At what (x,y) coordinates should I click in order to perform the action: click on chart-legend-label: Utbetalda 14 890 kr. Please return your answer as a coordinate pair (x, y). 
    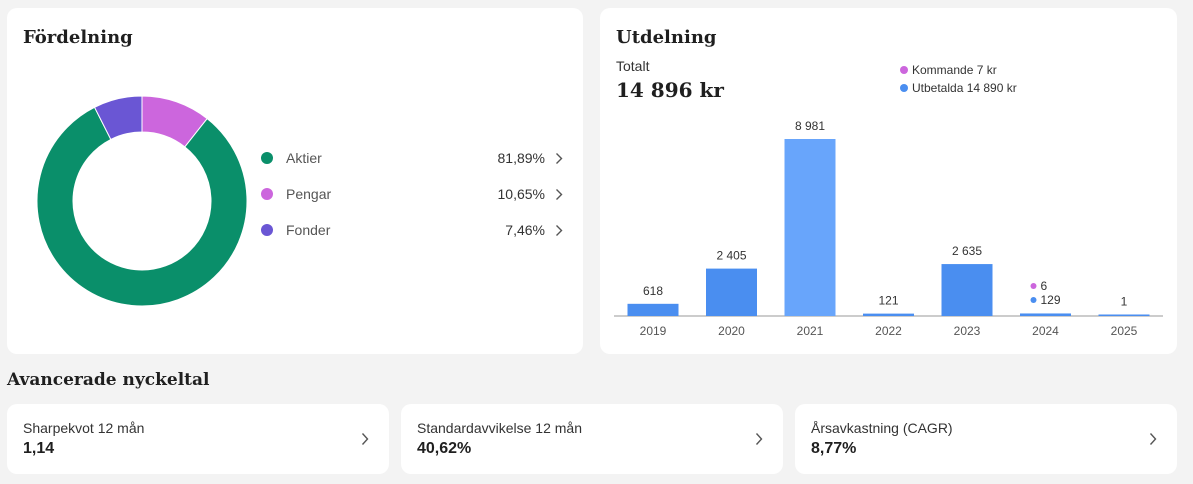
    Looking at the image, I should click on (964, 88).